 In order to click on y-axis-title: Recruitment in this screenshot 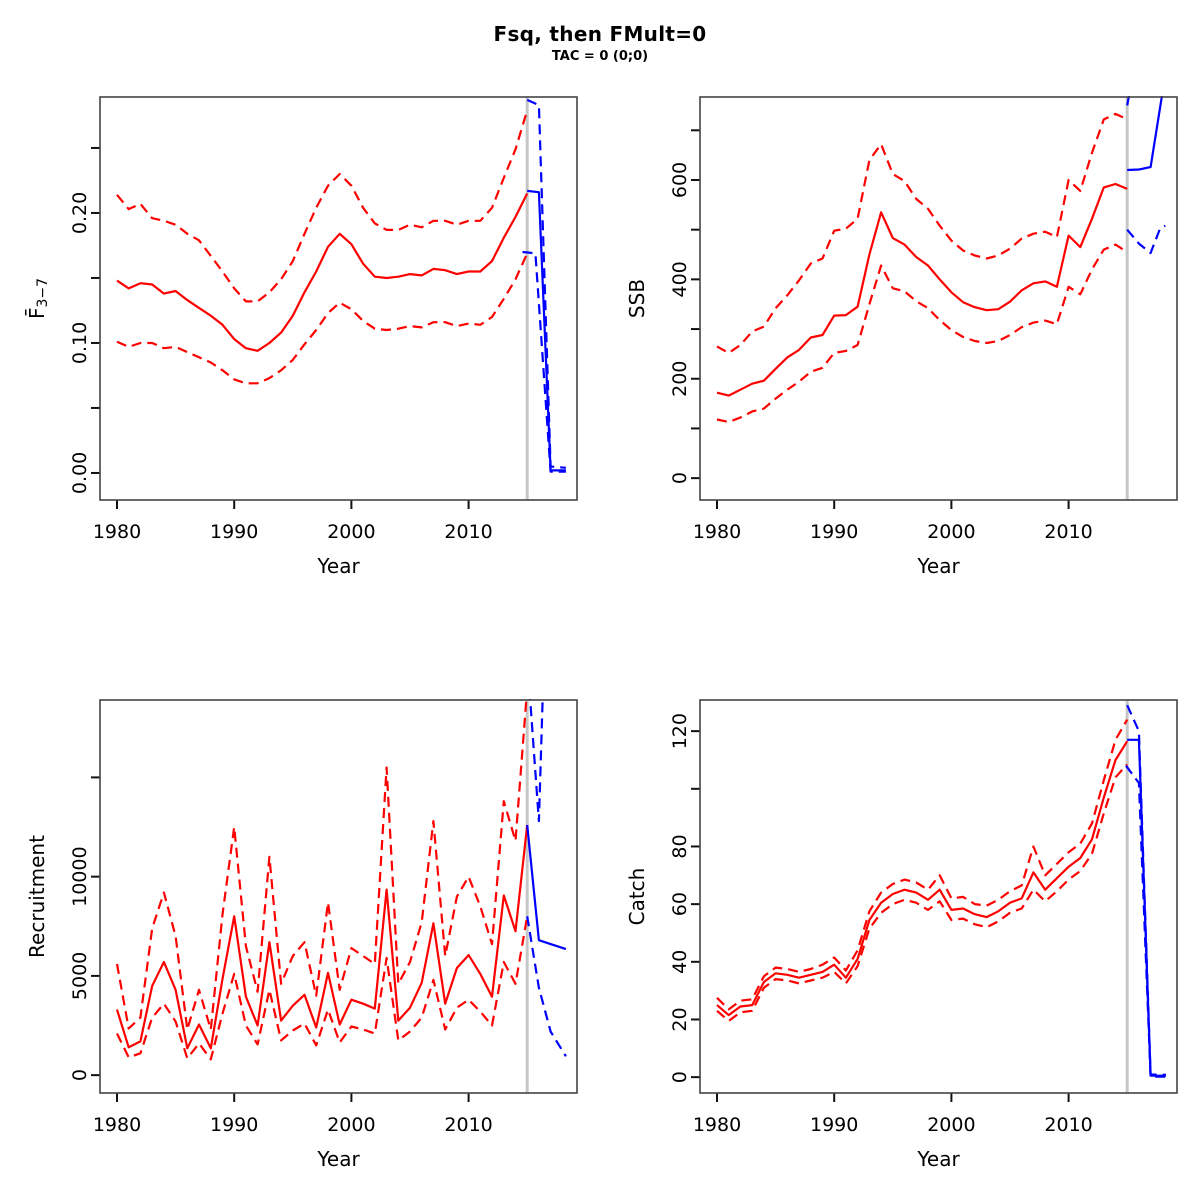, I will do `click(37, 896)`.